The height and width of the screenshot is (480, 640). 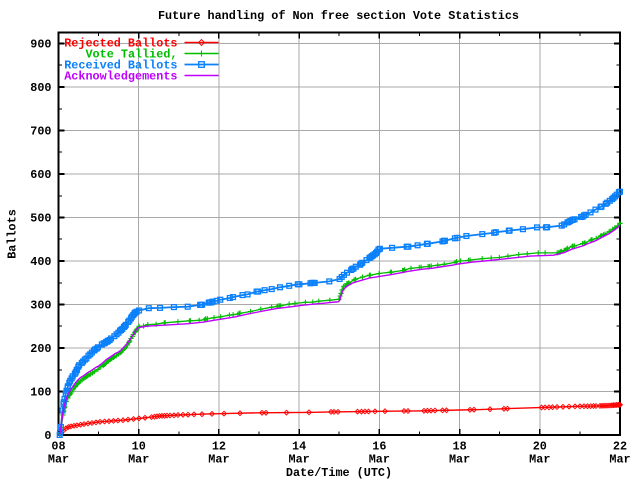 What do you see at coordinates (40, 175) in the screenshot?
I see `svg-text: 600` at bounding box center [40, 175].